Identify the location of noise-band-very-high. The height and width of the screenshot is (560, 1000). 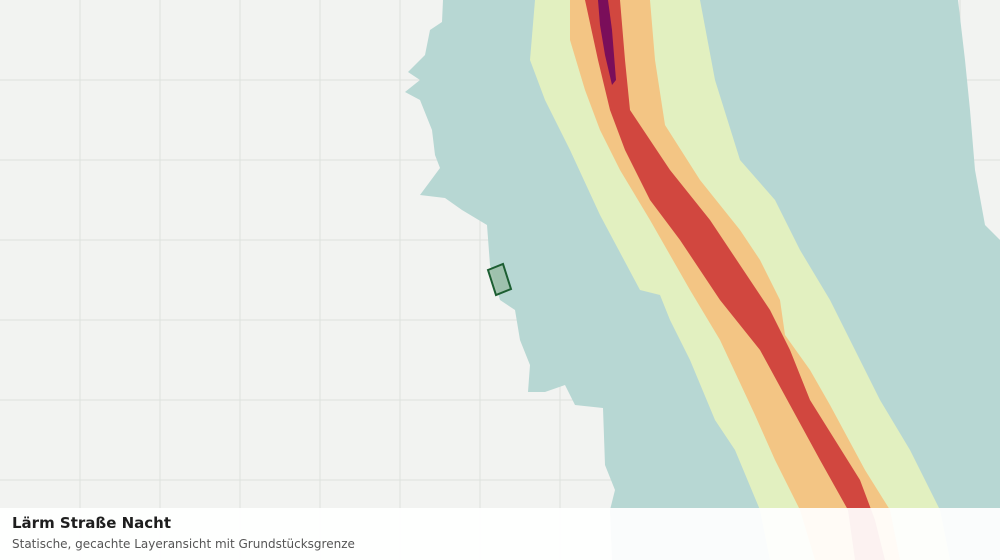
(607, 42).